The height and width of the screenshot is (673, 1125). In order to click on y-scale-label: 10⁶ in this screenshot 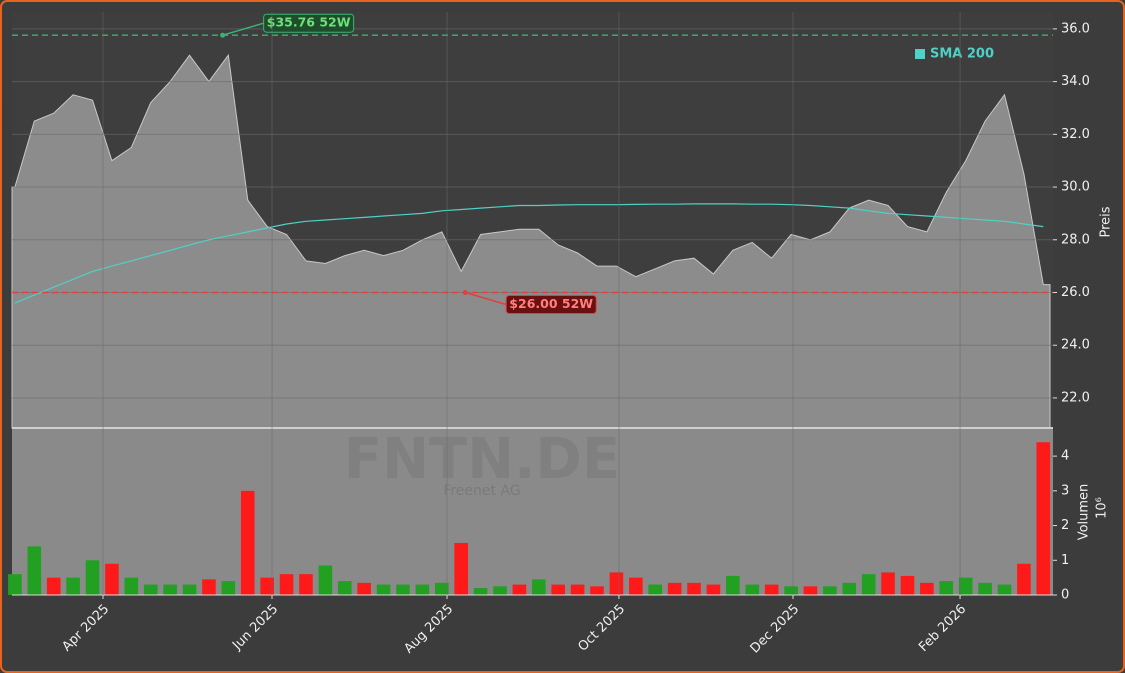, I will do `click(1102, 508)`.